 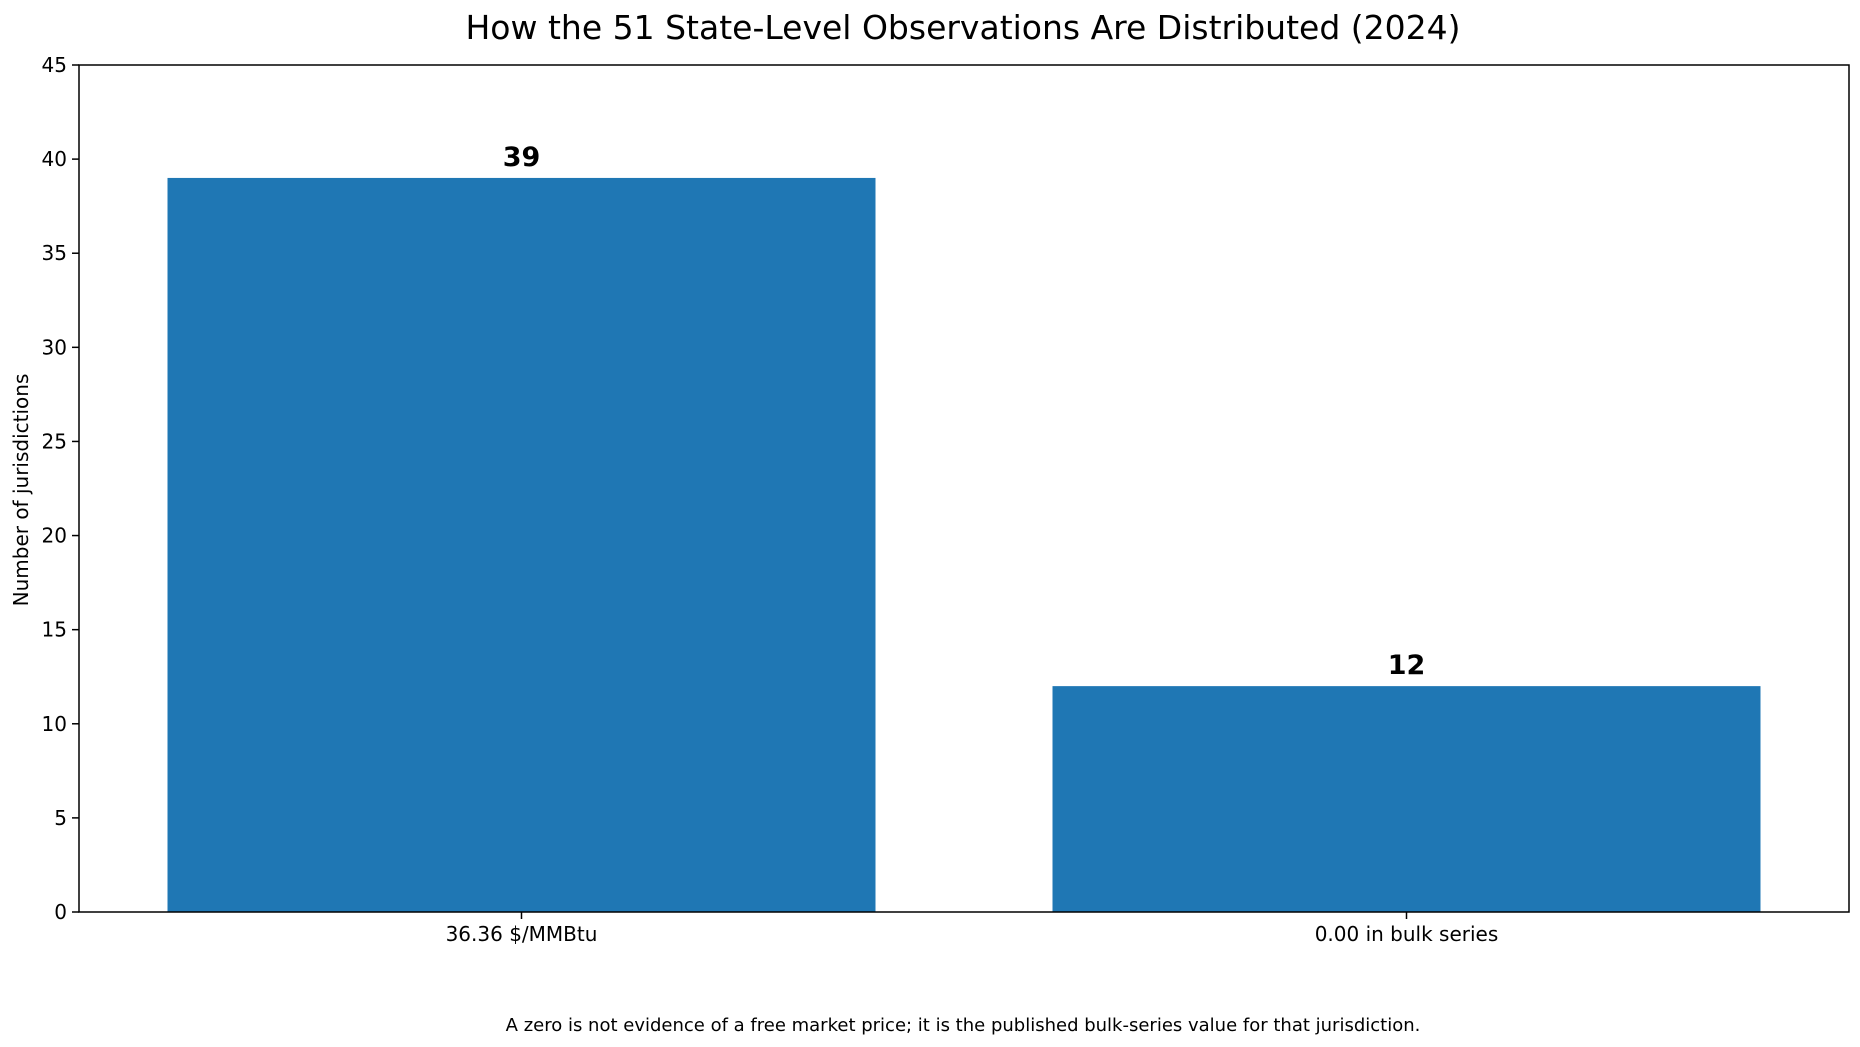 I want to click on y-tick-label-8: 40, so click(x=54, y=159).